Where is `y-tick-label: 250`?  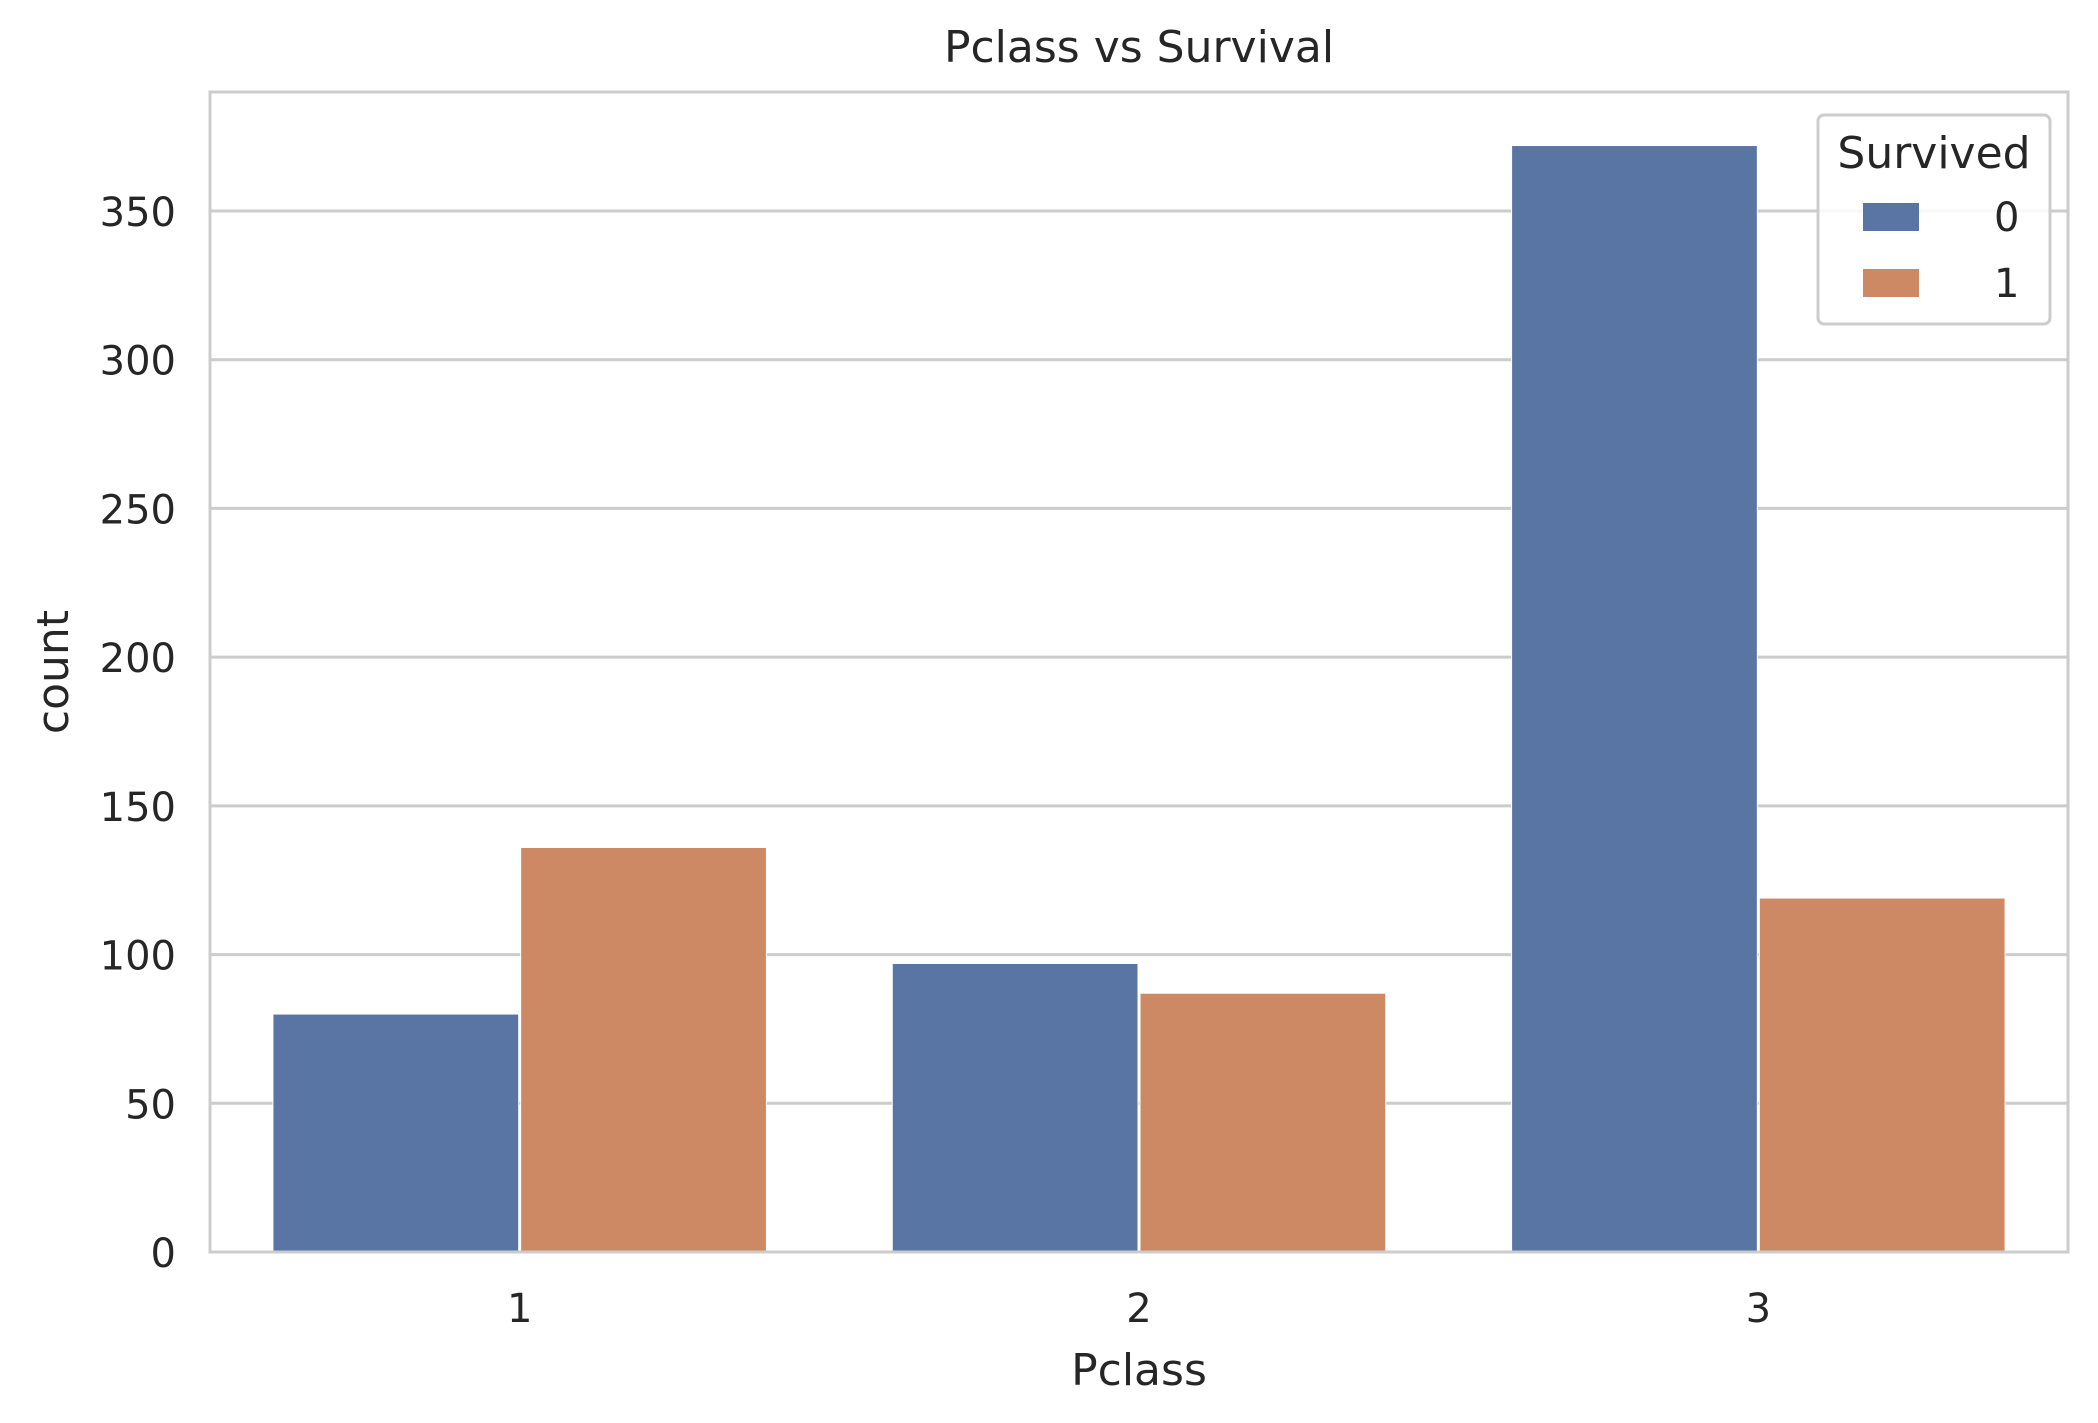 y-tick-label: 250 is located at coordinates (138, 510).